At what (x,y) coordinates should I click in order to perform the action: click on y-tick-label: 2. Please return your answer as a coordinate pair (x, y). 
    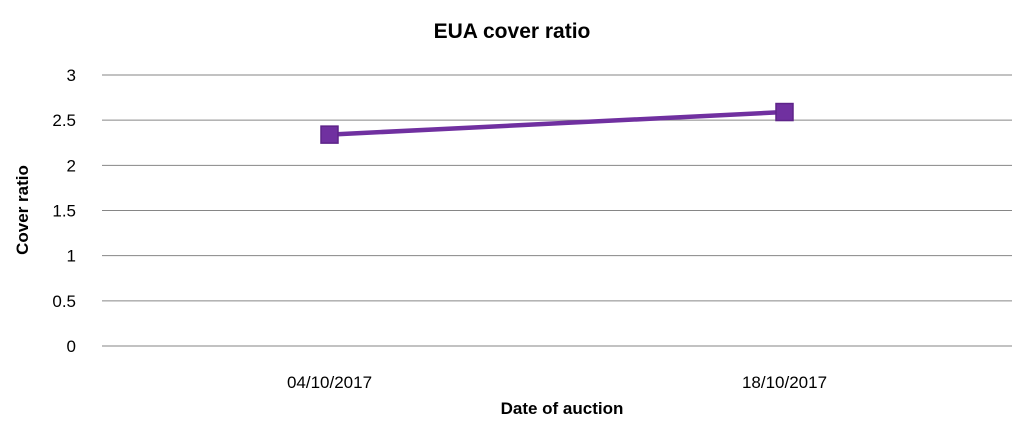
    Looking at the image, I should click on (71, 165).